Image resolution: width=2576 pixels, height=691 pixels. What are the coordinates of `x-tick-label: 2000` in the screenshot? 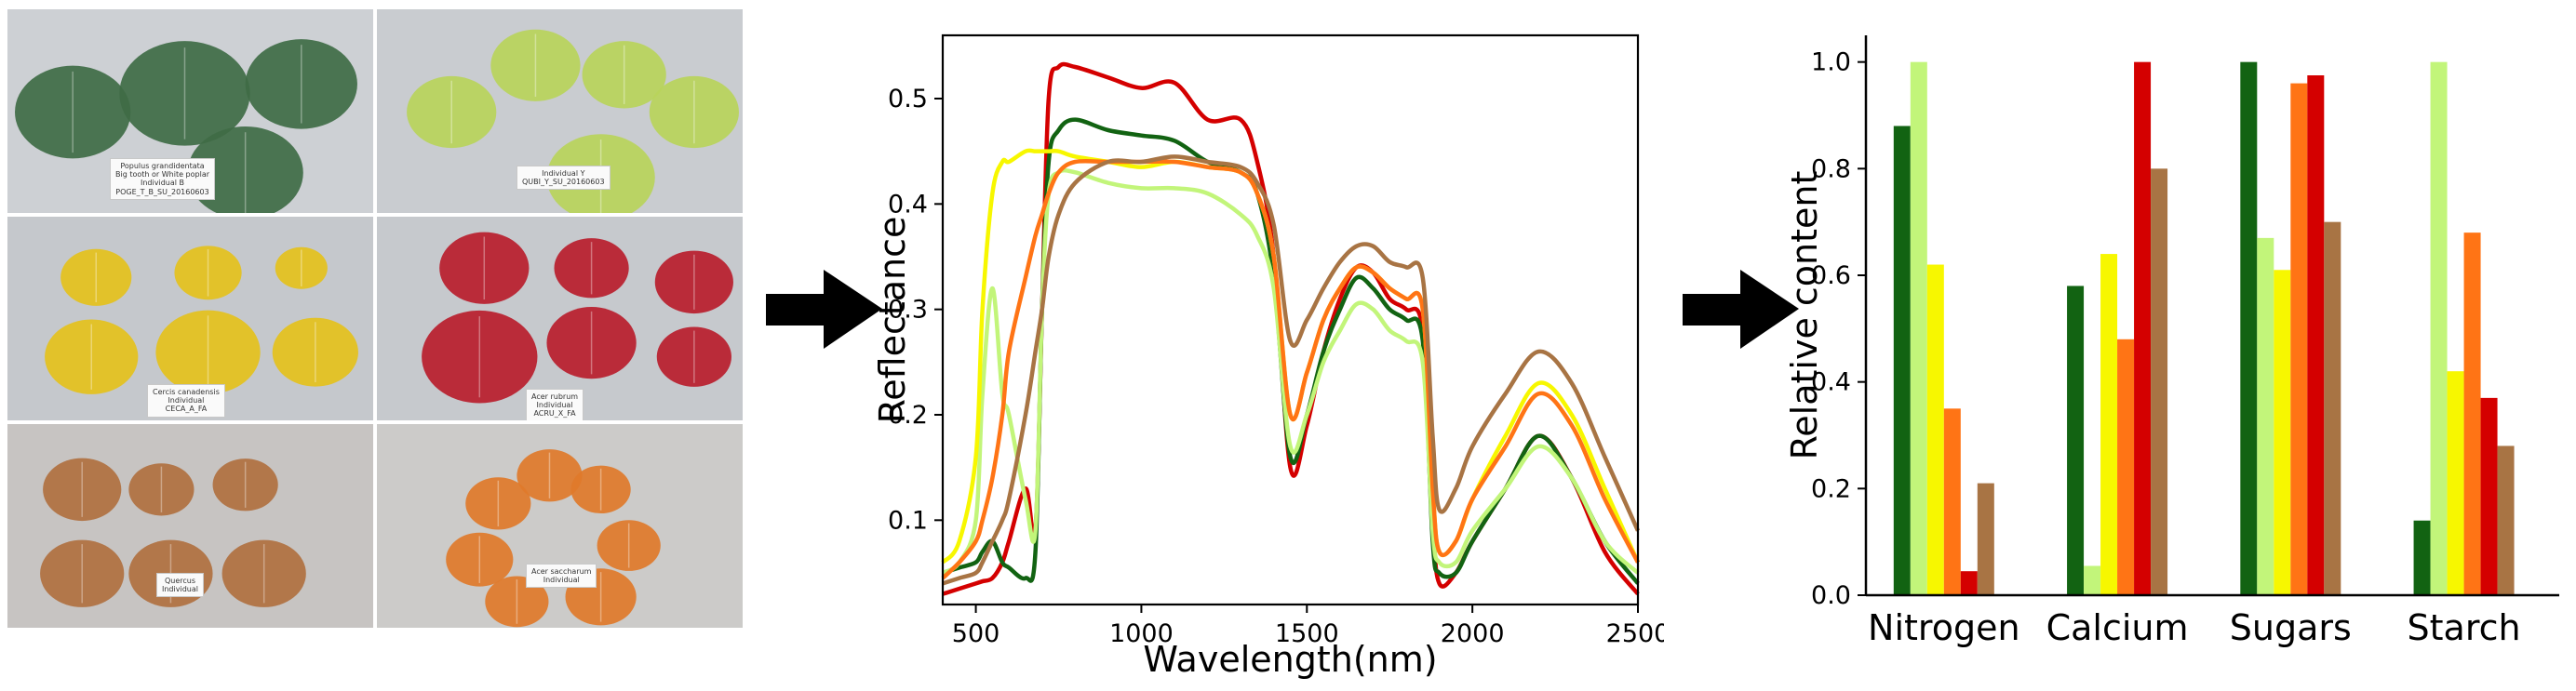 It's located at (1473, 634).